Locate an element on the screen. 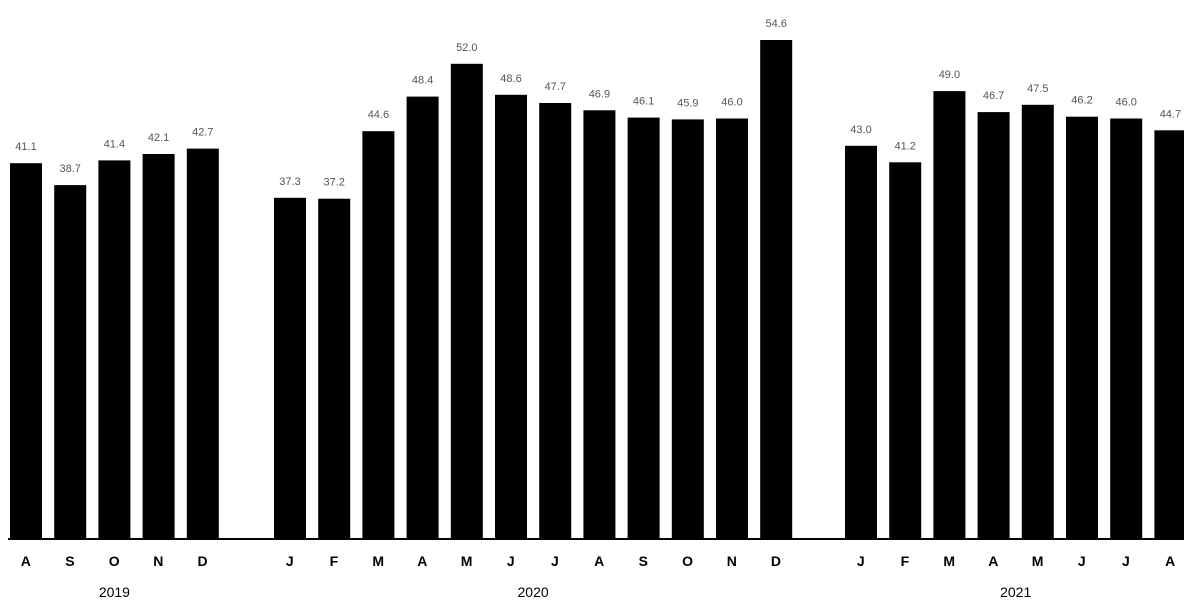  value-label: 48.6 is located at coordinates (510, 79).